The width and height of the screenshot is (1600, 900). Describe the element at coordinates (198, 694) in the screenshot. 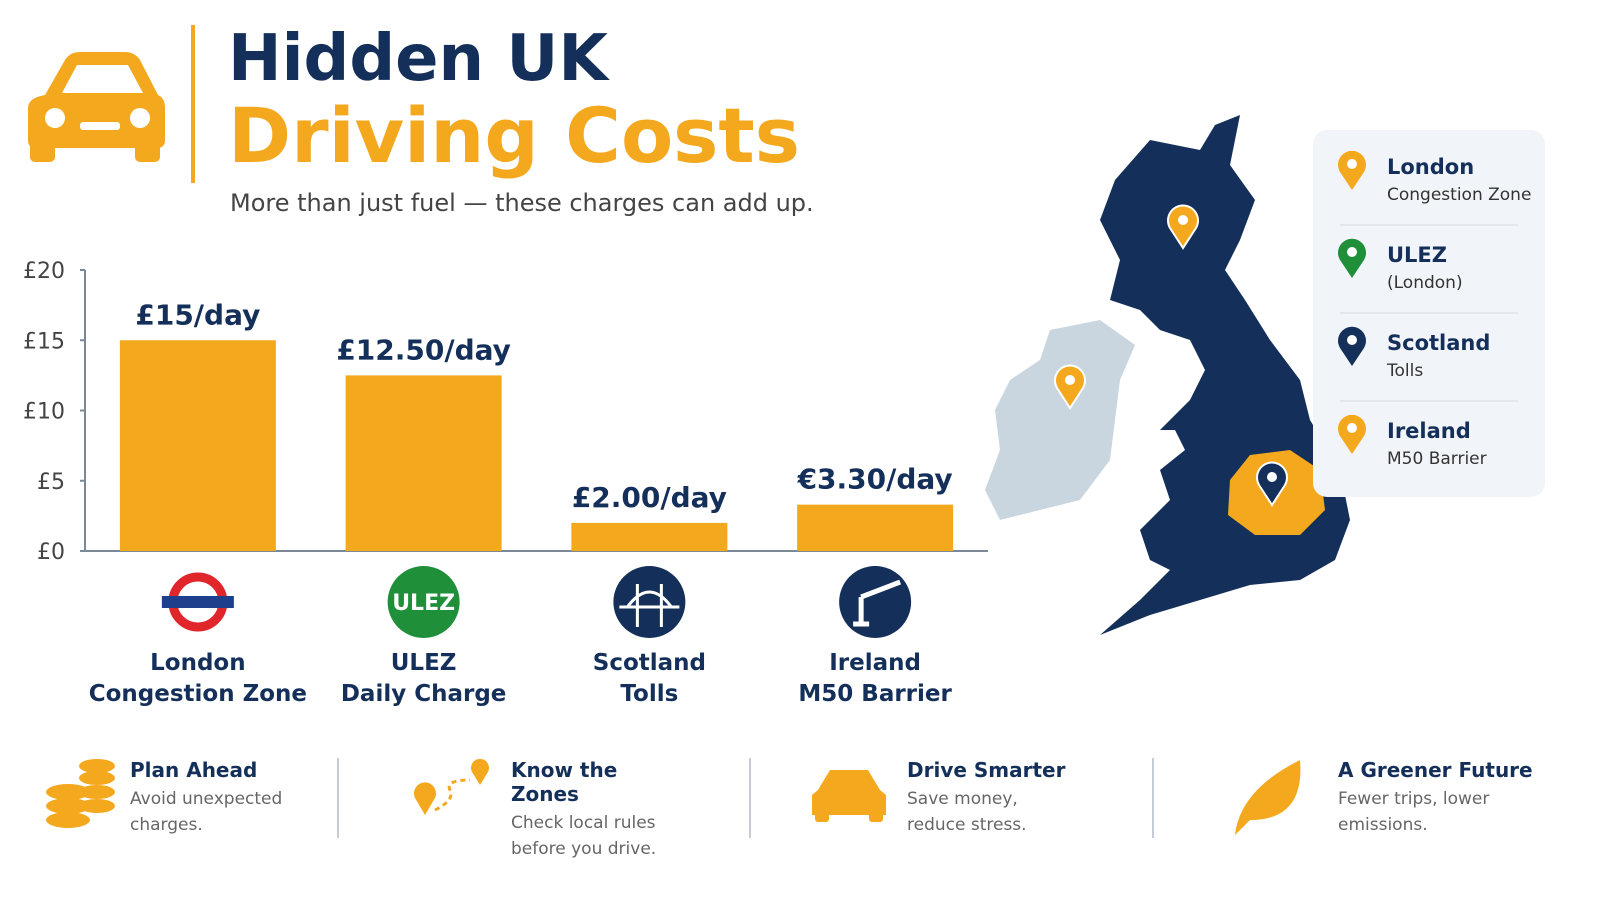

I see `label-line: Congestion Zone` at that location.